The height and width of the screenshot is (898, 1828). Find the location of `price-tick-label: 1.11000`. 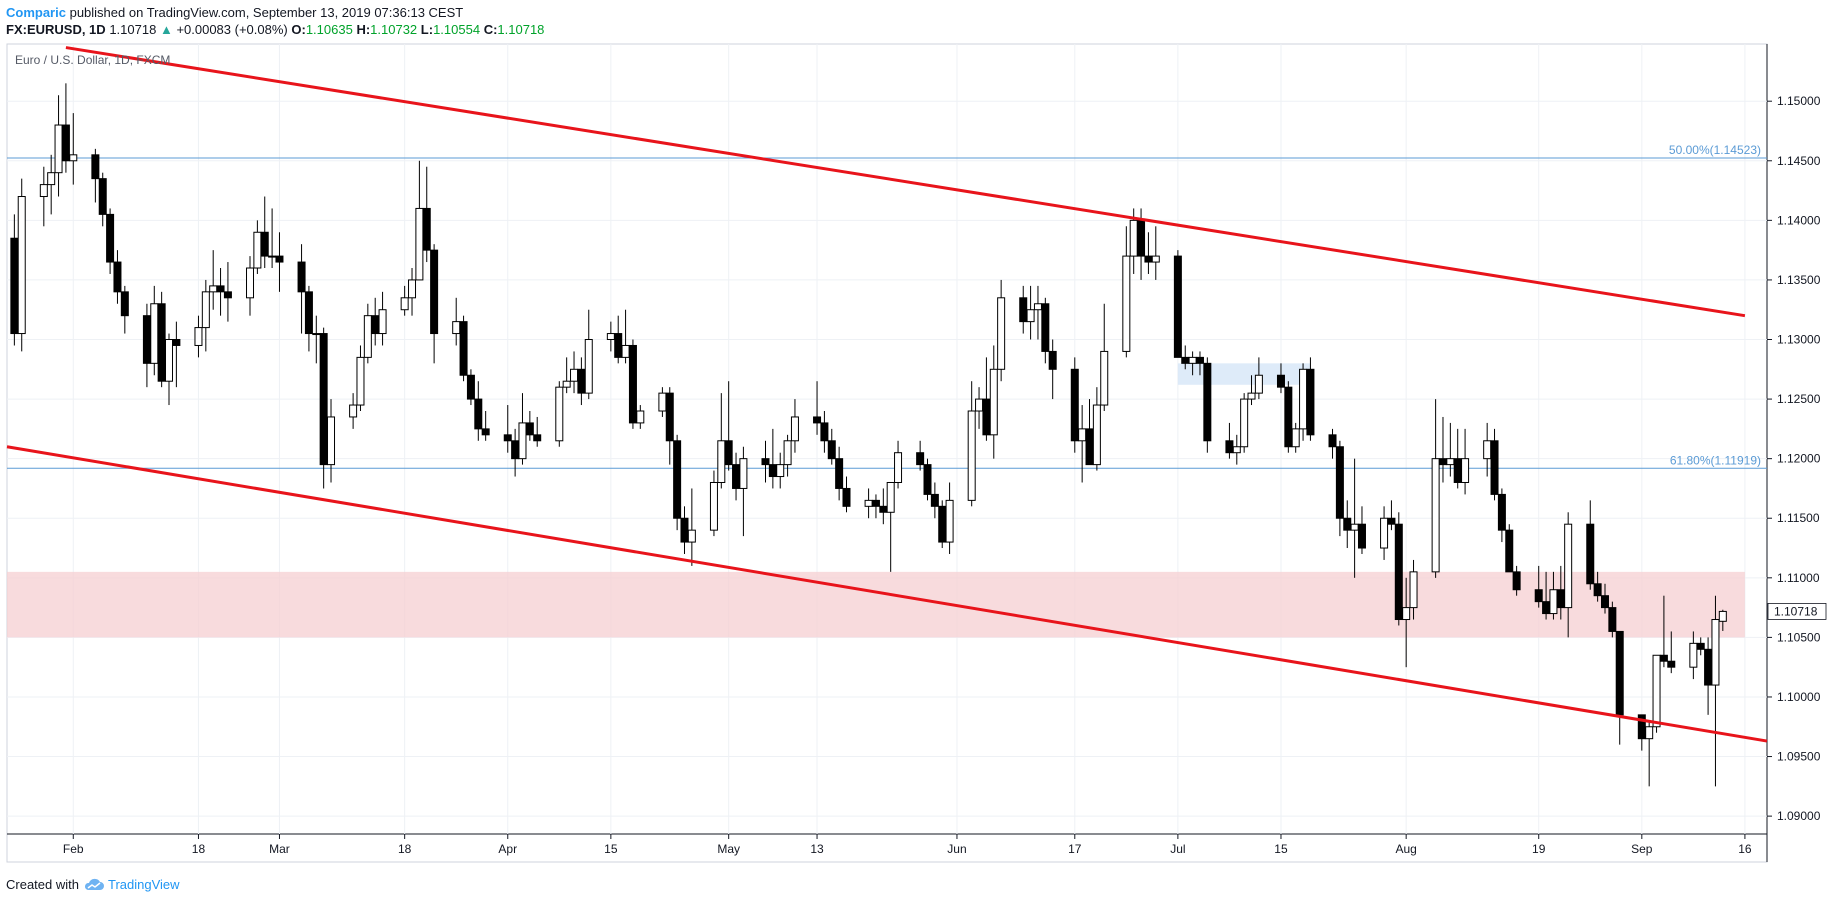

price-tick-label: 1.11000 is located at coordinates (1798, 578).